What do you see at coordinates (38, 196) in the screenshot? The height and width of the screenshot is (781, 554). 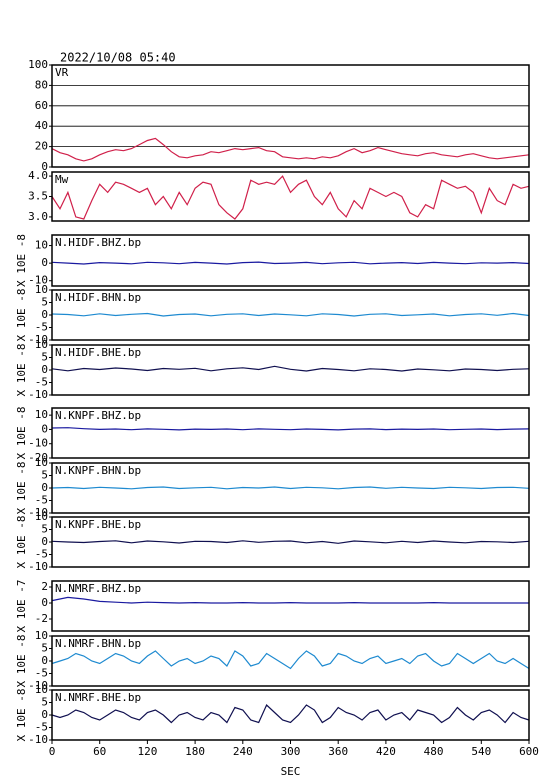 I see `y-tick-label: 3.5` at bounding box center [38, 196].